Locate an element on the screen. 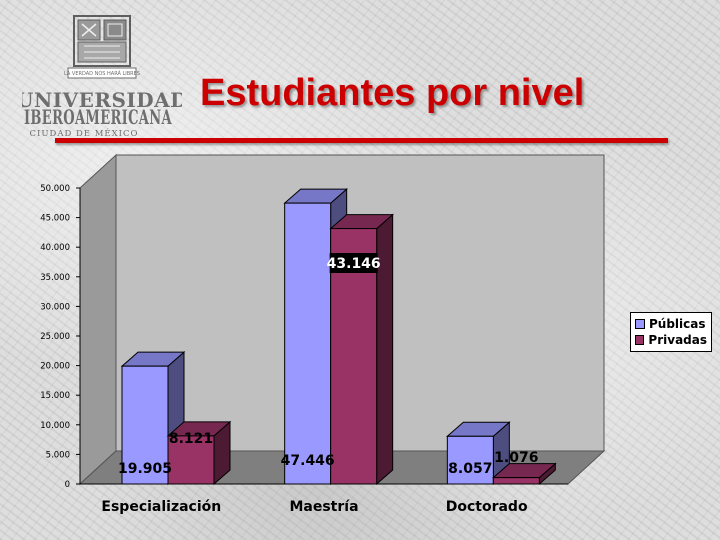  legend-label-publicas: Públicas is located at coordinates (677, 324).